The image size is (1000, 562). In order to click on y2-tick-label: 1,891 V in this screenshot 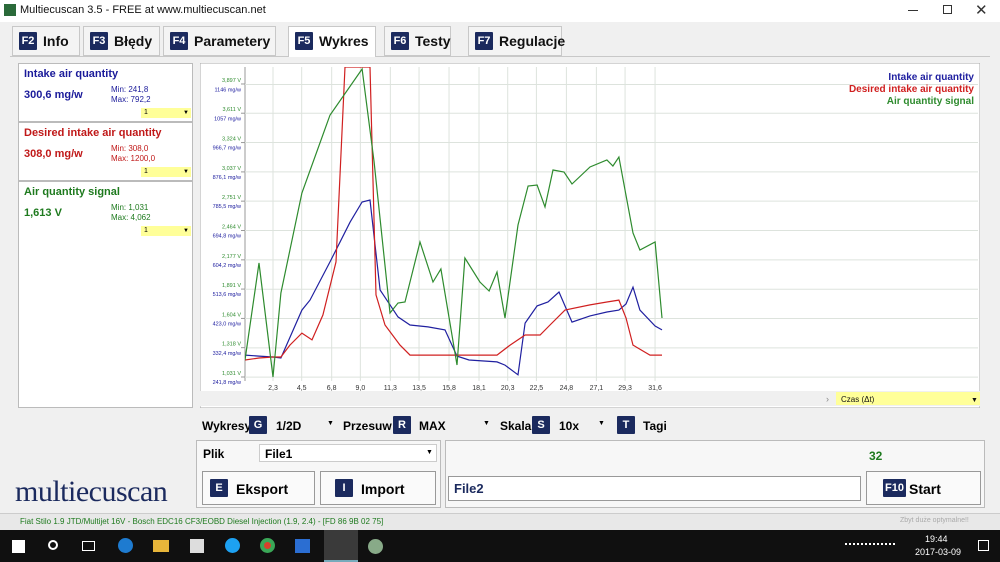, I will do `click(231, 286)`.